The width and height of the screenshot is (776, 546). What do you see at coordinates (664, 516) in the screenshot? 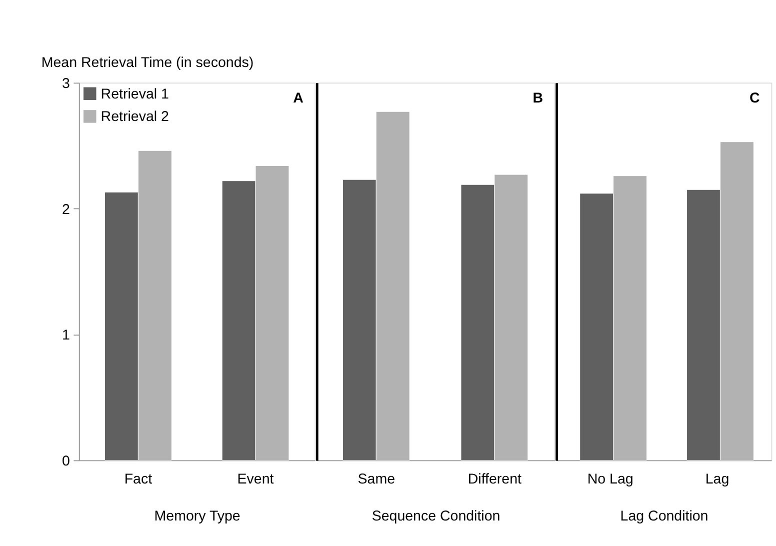
I see `x-axis-title: Lag Condition` at bounding box center [664, 516].